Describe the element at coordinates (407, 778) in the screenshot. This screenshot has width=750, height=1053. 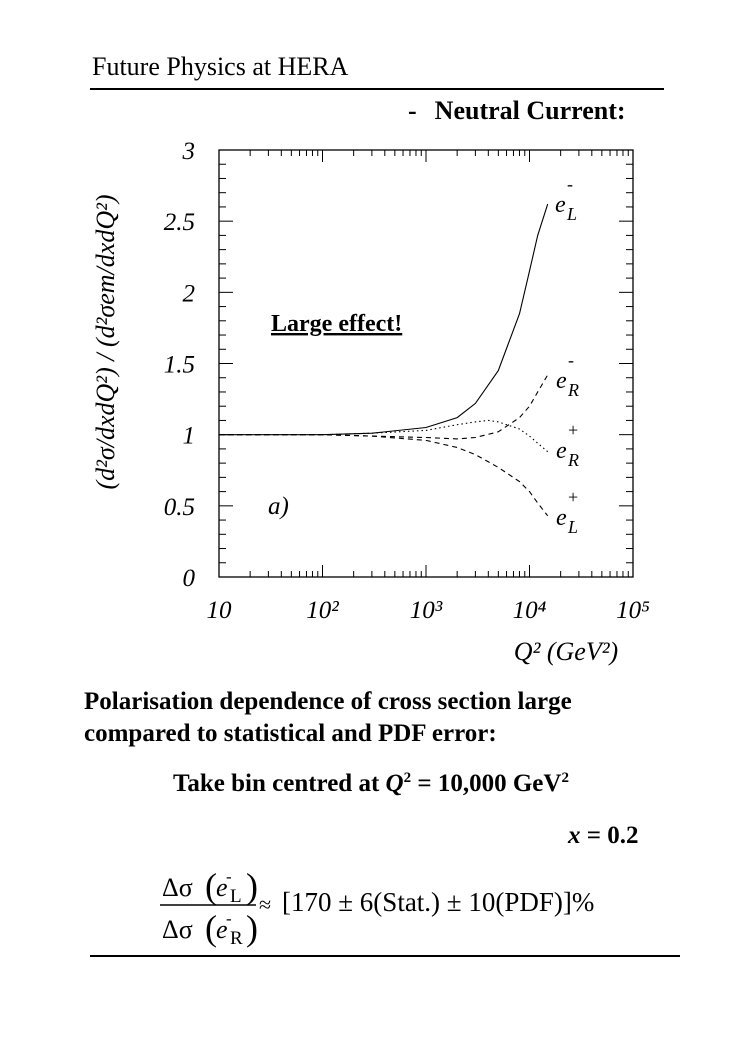
I see `bin-variable-exponent: 2` at that location.